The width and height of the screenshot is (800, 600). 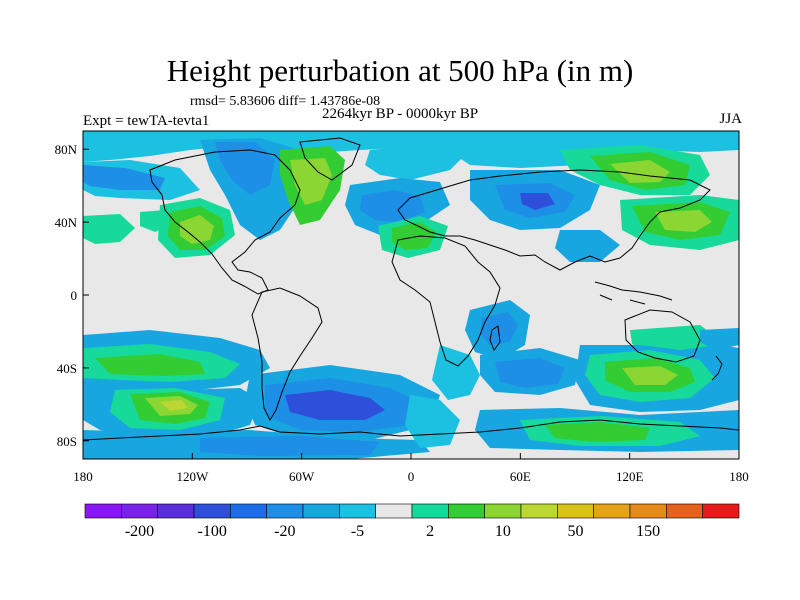 I want to click on lat-tick-label: 80N, so click(x=66, y=149).